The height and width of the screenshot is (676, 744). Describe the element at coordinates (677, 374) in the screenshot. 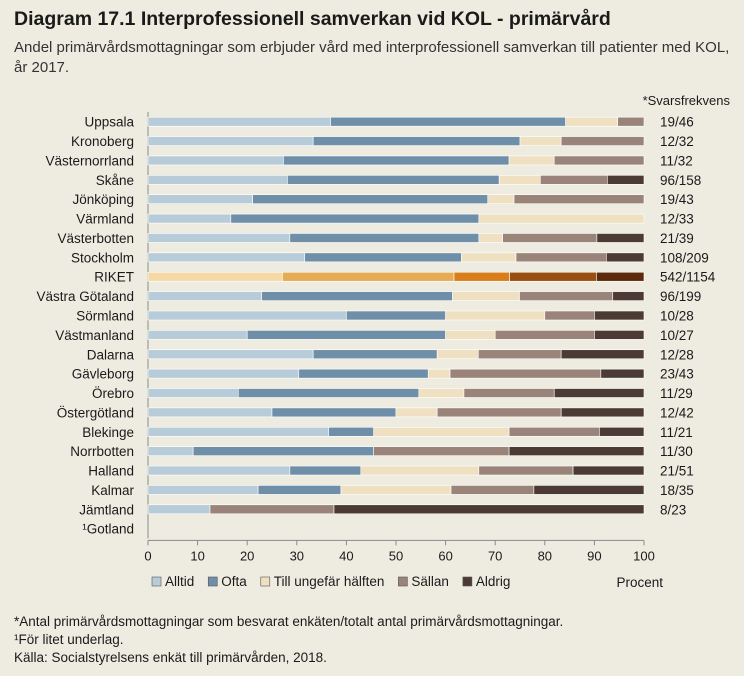

I see `response-rate-label: 23/43` at that location.